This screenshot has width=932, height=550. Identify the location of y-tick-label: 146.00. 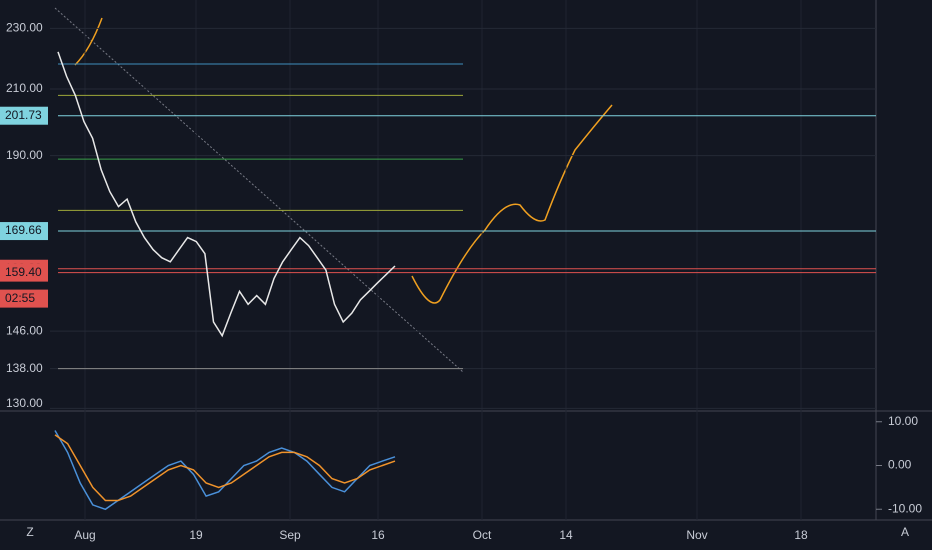
(24, 330).